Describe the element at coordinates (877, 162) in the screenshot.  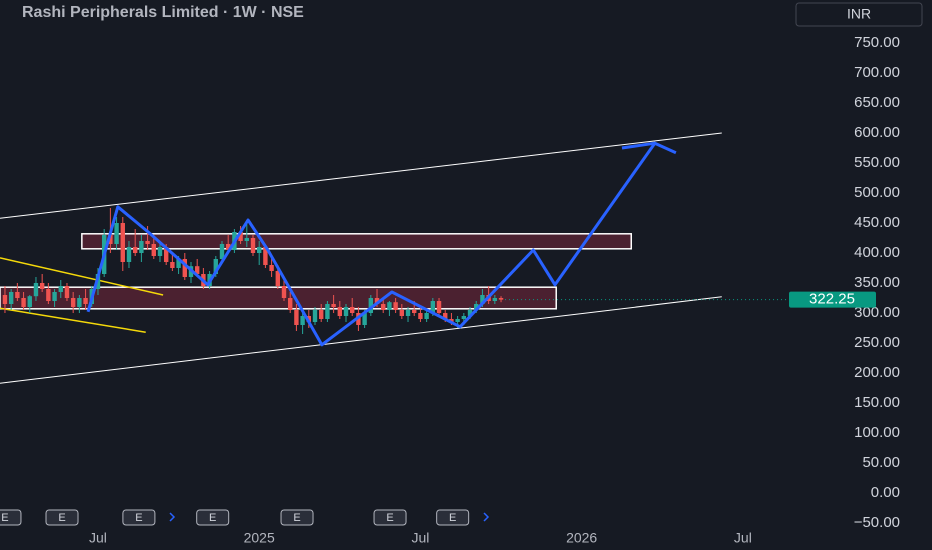
I see `y-tick-label: 550.00` at that location.